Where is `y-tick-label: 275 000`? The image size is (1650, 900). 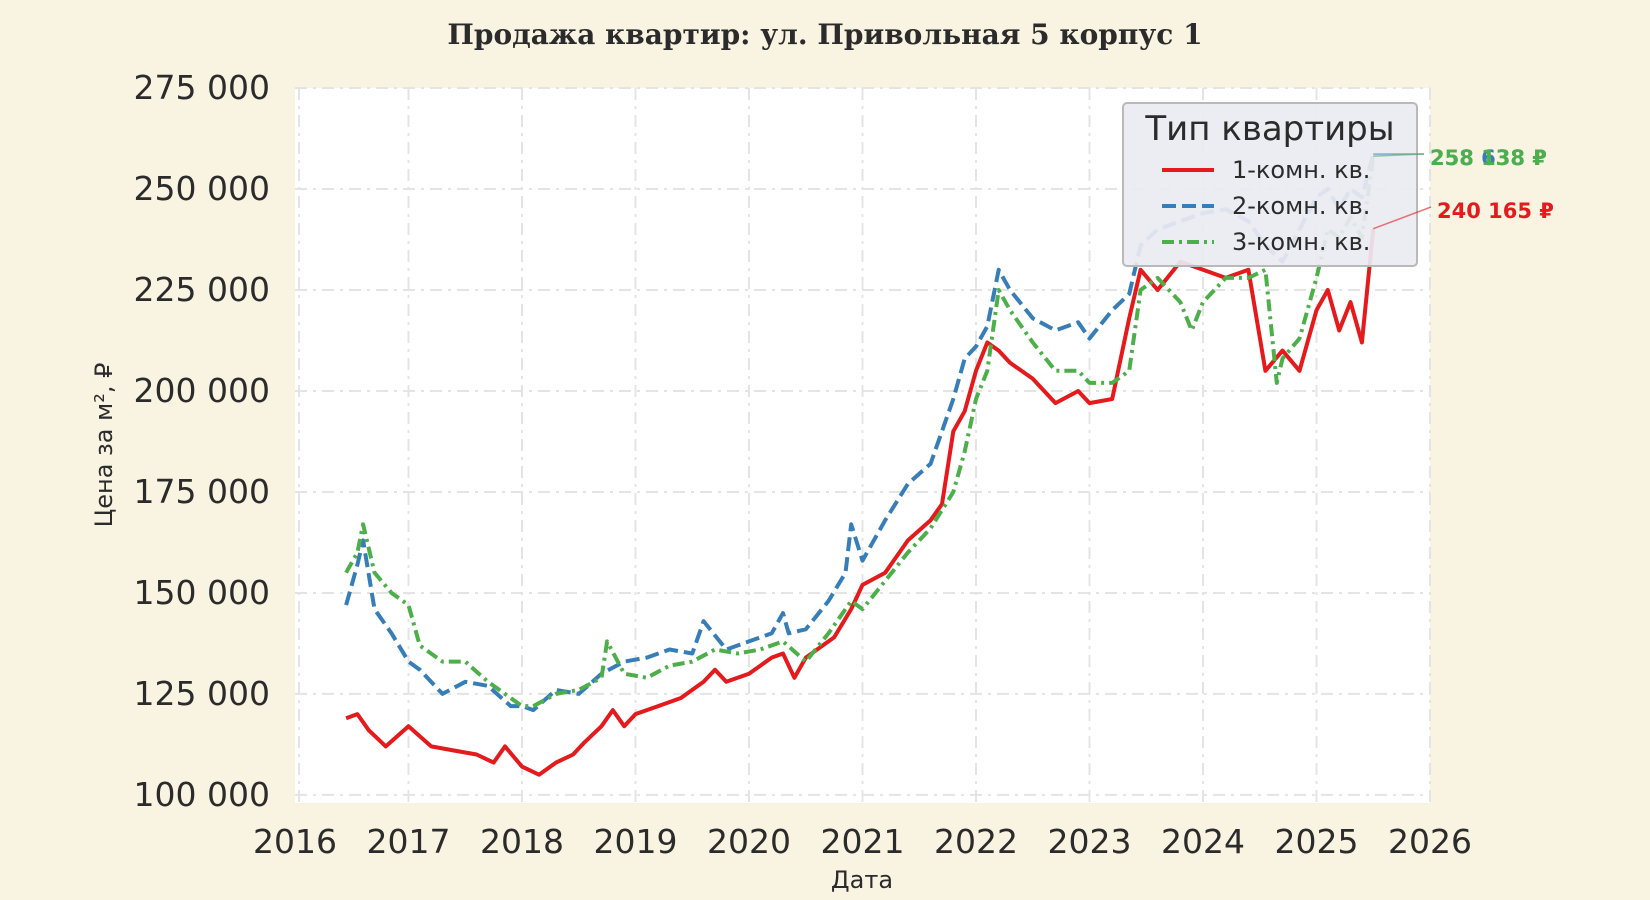 y-tick-label: 275 000 is located at coordinates (202, 87).